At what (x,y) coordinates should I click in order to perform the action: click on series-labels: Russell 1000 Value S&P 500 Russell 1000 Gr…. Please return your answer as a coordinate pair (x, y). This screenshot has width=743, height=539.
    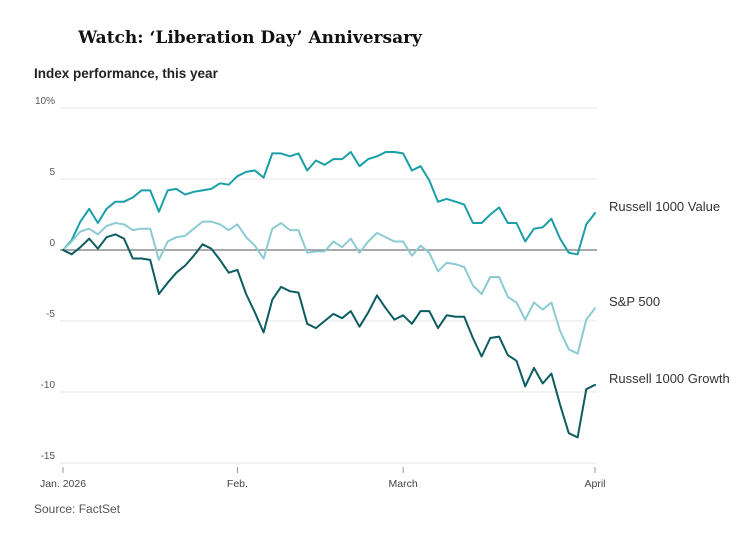
    Looking at the image, I should click on (669, 292).